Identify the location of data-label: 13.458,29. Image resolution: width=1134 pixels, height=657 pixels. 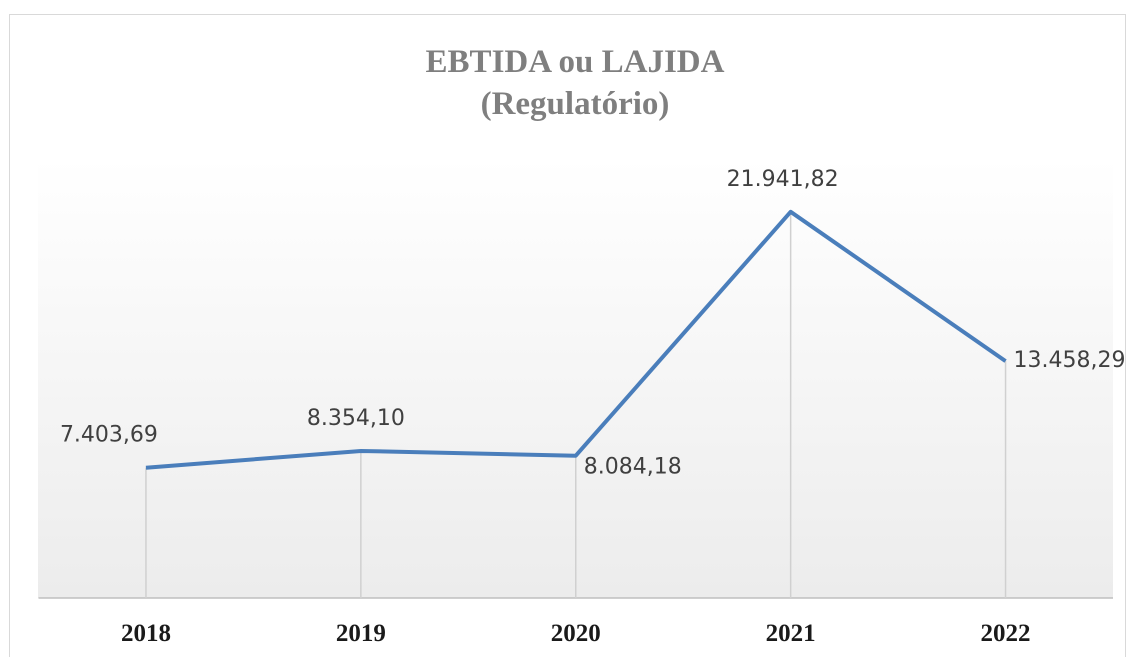
(1070, 360).